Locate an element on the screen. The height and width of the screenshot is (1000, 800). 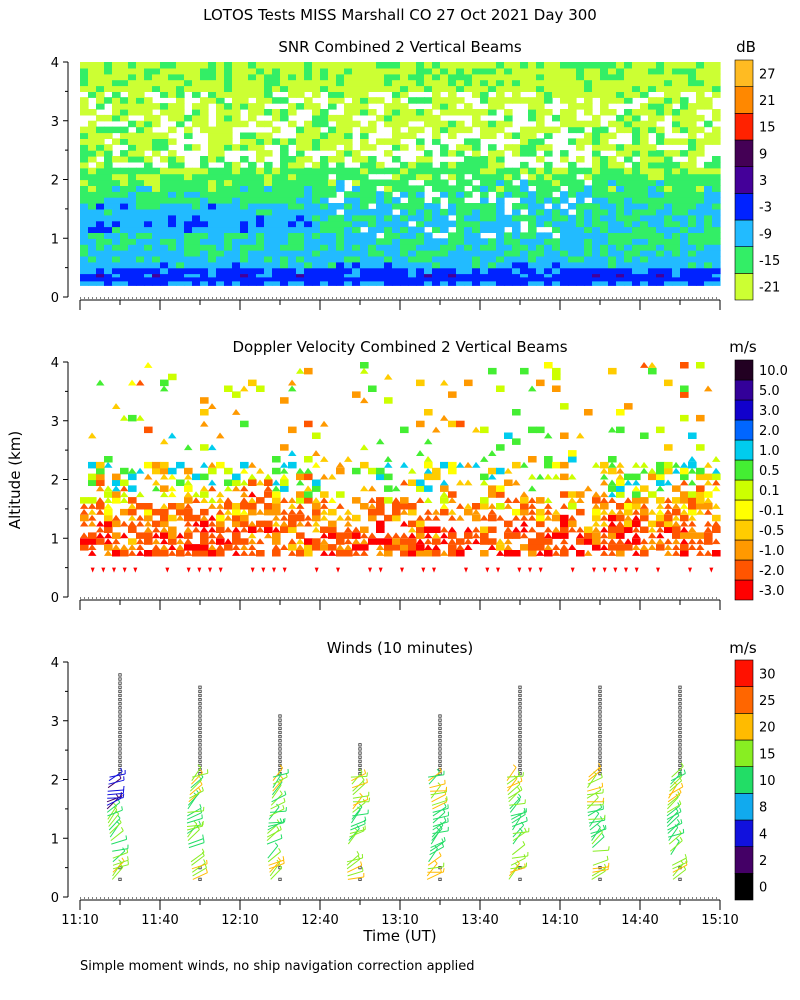
x-tick-label: 14:10 is located at coordinates (559, 920).